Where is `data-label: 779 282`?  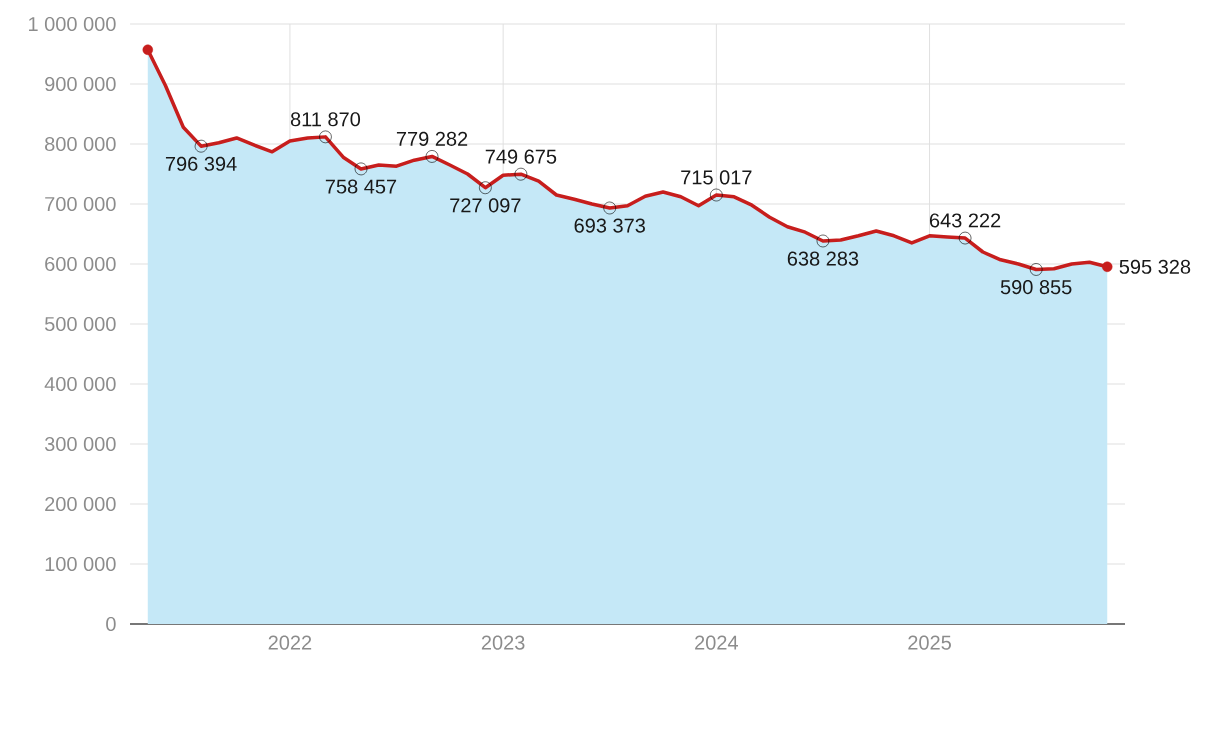
data-label: 779 282 is located at coordinates (432, 138).